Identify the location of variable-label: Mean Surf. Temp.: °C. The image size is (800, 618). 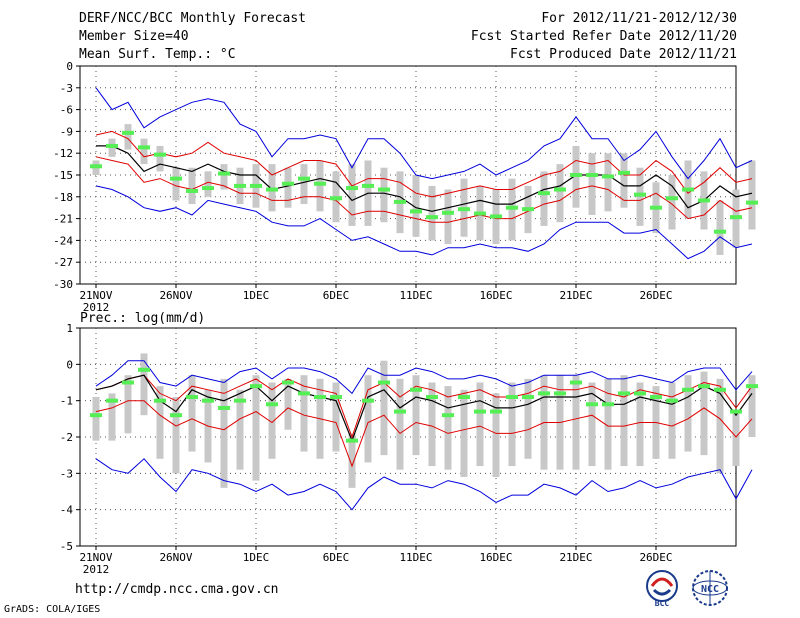
(157, 54).